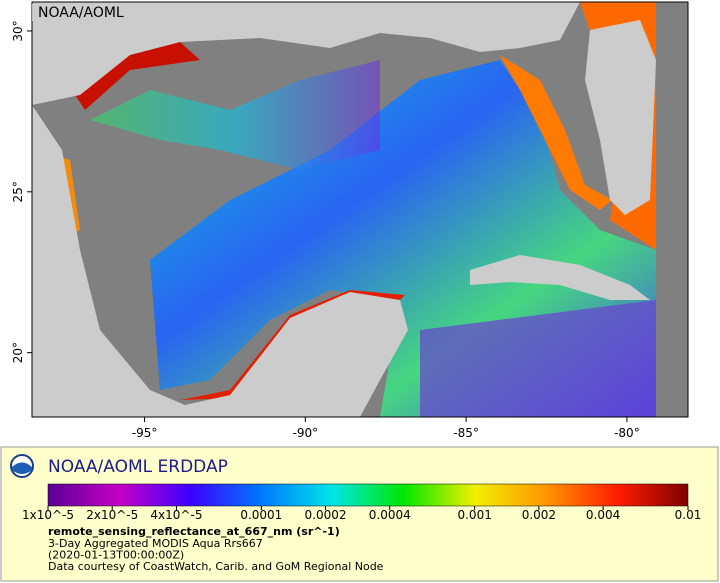  I want to click on colorbar-tick-label: 0.002, so click(539, 515).